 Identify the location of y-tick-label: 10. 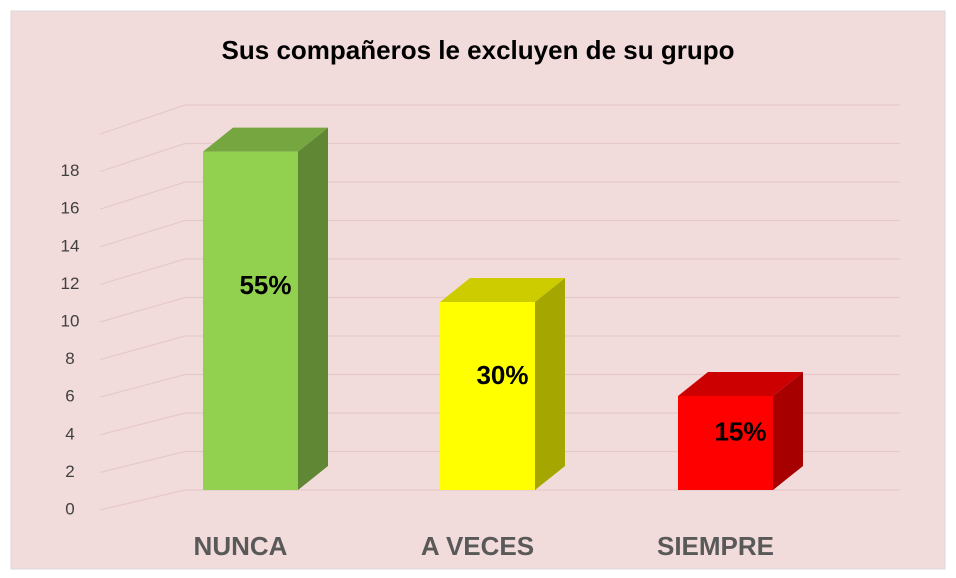
(70, 320).